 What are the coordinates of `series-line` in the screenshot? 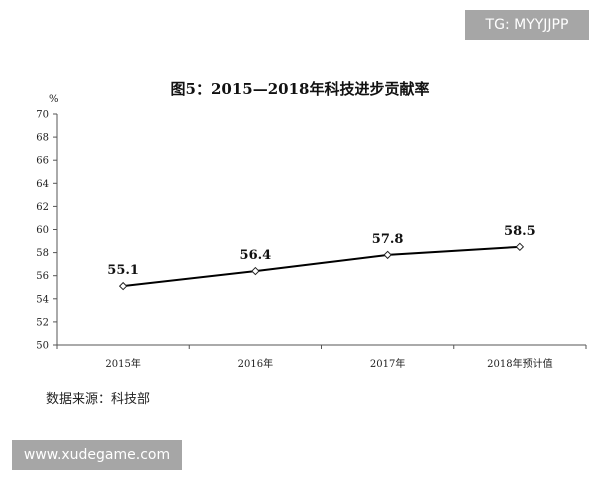 It's located at (321, 266).